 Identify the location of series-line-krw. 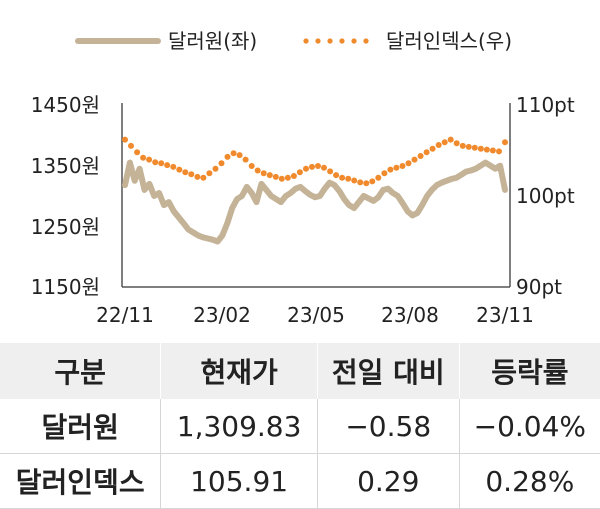
(315, 202).